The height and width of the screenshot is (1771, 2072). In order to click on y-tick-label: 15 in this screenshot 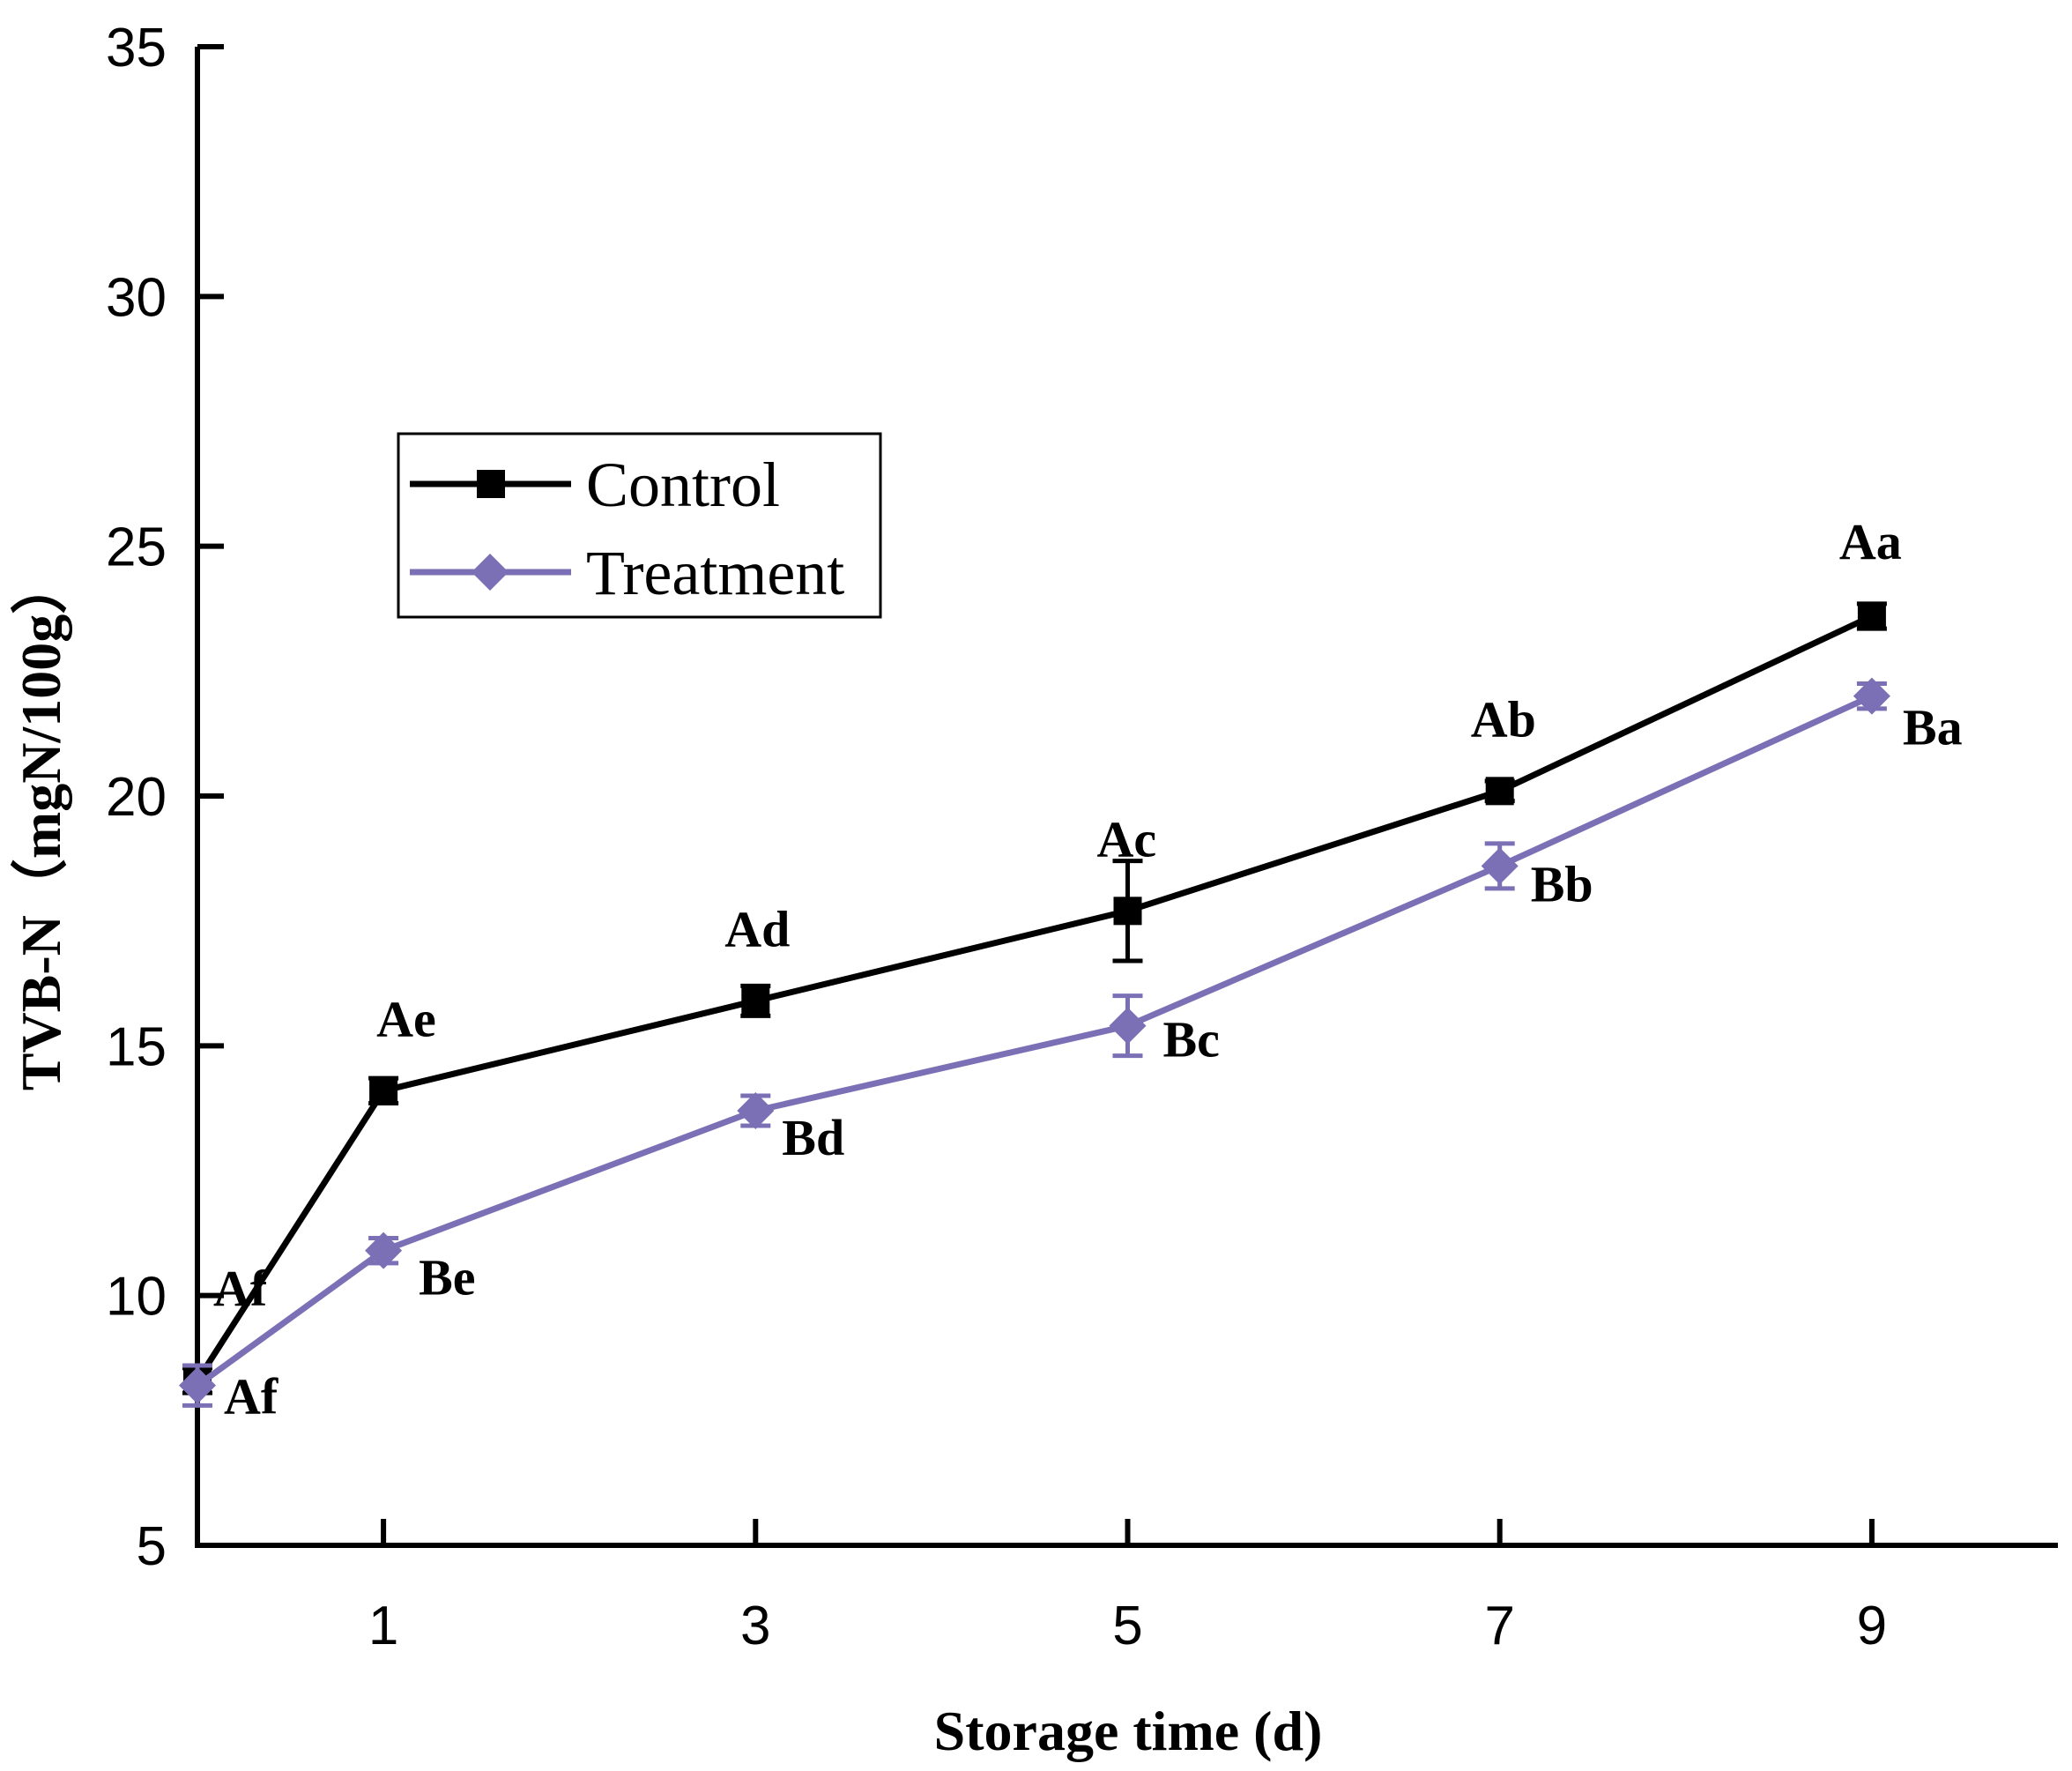, I will do `click(136, 1046)`.